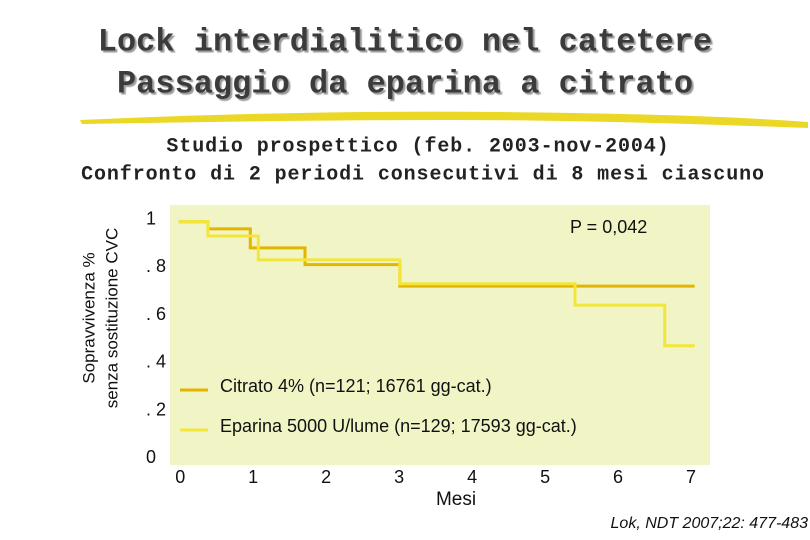 The width and height of the screenshot is (810, 540). What do you see at coordinates (253, 477) in the screenshot?
I see `x-tick-label: 1` at bounding box center [253, 477].